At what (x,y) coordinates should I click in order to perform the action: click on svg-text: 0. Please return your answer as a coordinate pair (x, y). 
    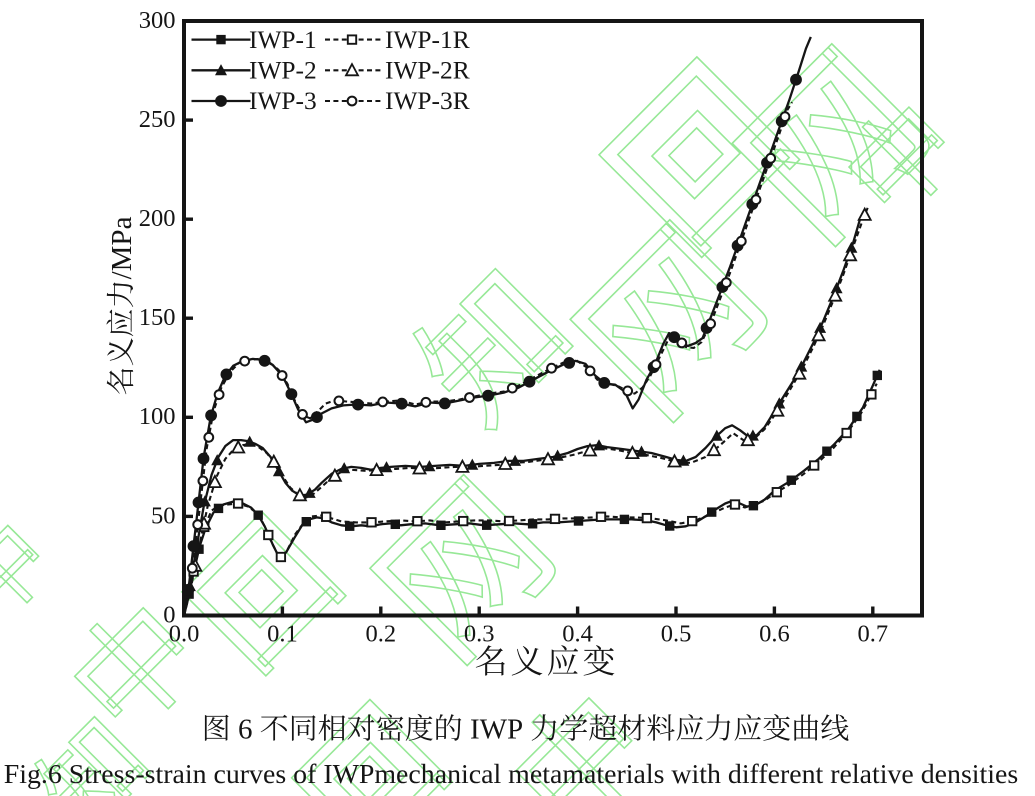
    Looking at the image, I should click on (169, 614).